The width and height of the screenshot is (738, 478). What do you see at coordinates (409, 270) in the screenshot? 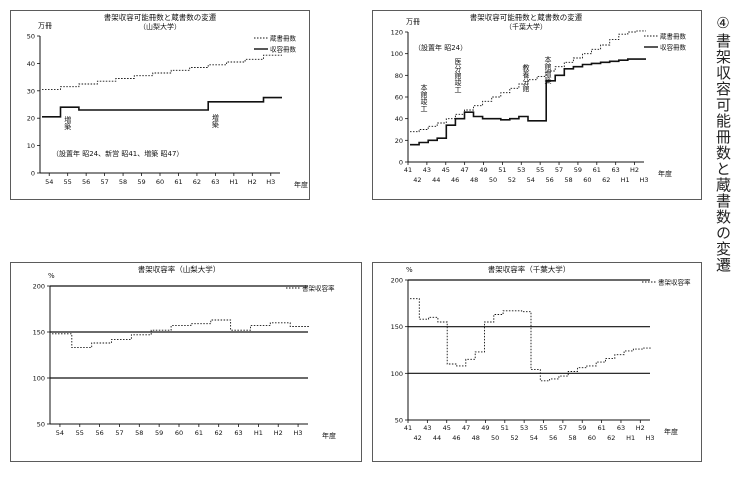
I see `y-axis-label: %` at bounding box center [409, 270].